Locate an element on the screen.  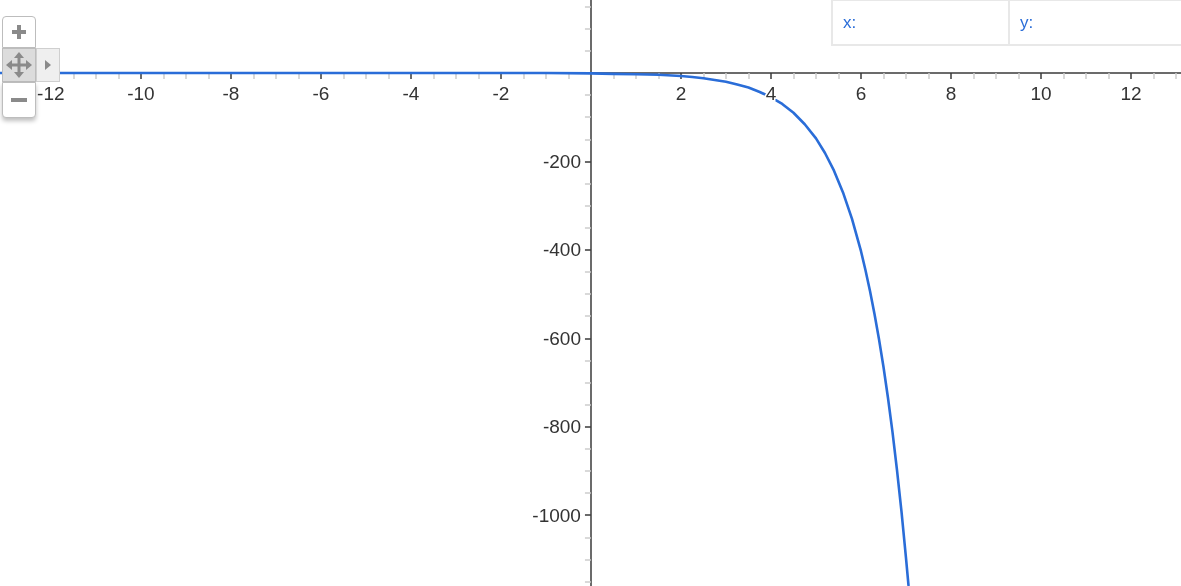
y-tick-label: -200 is located at coordinates (561, 161).